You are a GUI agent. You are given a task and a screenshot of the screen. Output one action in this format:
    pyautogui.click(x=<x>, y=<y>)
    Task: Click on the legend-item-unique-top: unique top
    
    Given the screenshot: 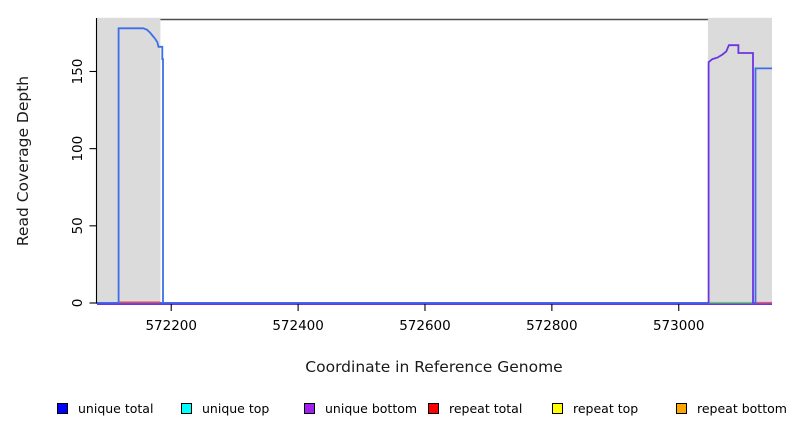 What is the action you would take?
    pyautogui.click(x=225, y=408)
    